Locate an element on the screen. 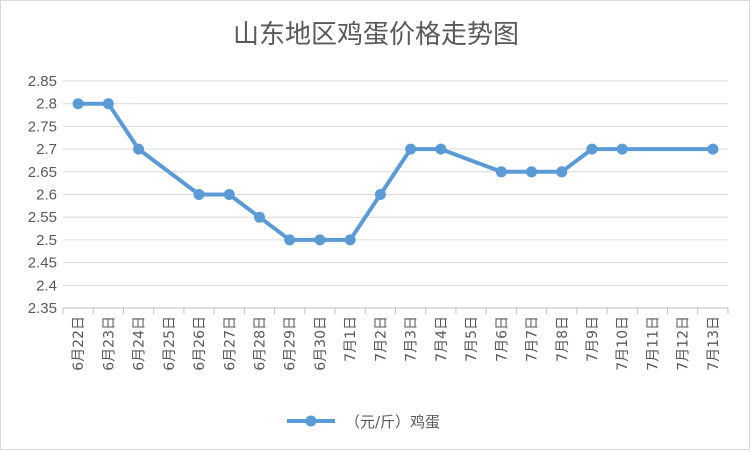  x-tick-label: 6月25日 is located at coordinates (170, 343).